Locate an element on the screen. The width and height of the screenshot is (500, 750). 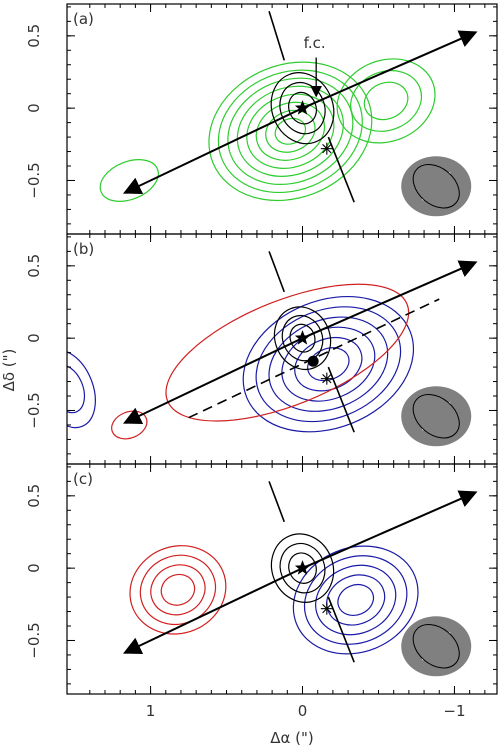
asterisk-marker-b is located at coordinates (326, 378).